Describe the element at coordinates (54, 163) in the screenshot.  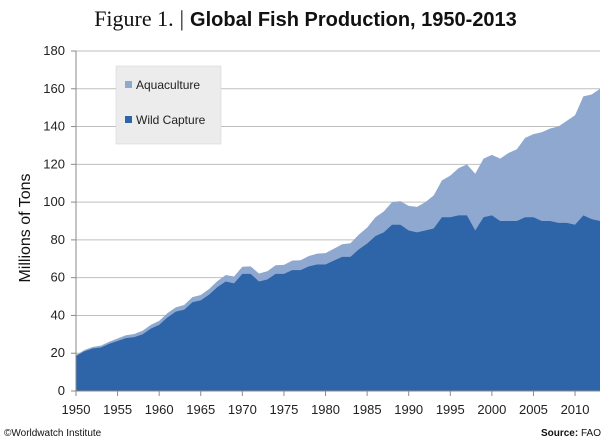
I see `y-tick-label-120: 120` at that location.